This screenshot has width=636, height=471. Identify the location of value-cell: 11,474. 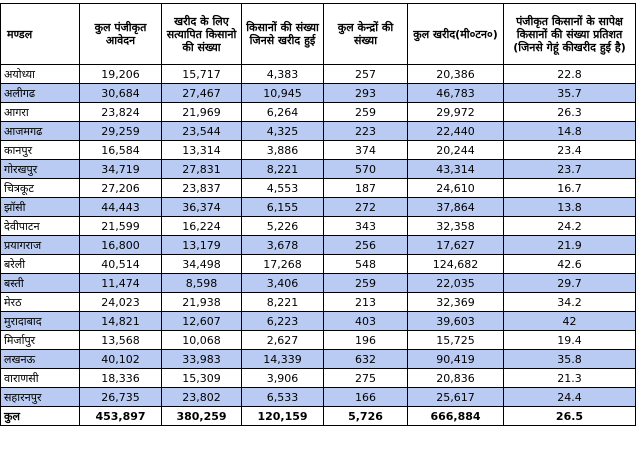
(120, 283).